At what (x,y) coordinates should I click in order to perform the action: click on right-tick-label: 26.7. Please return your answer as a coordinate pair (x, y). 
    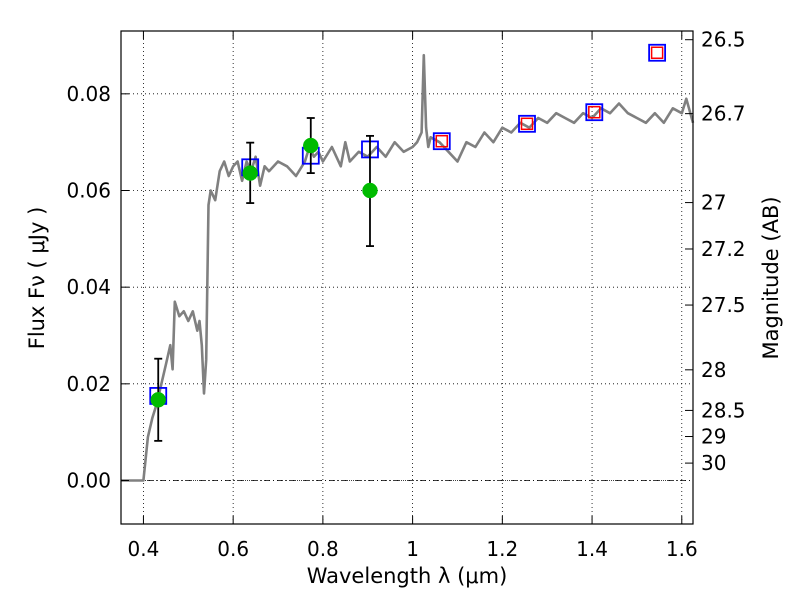
    Looking at the image, I should click on (723, 114).